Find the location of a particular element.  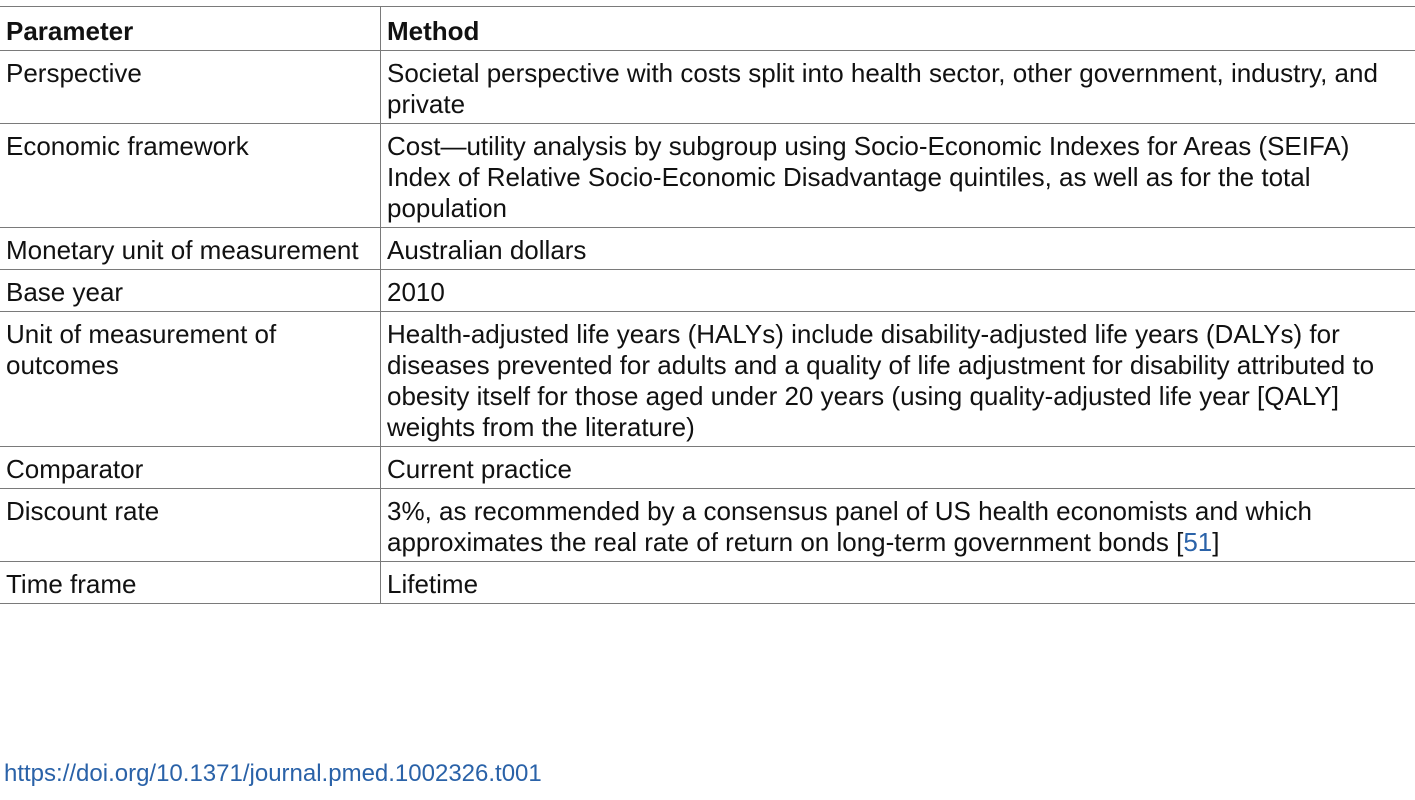

parameter-cell: Discount rate is located at coordinates (190, 525).